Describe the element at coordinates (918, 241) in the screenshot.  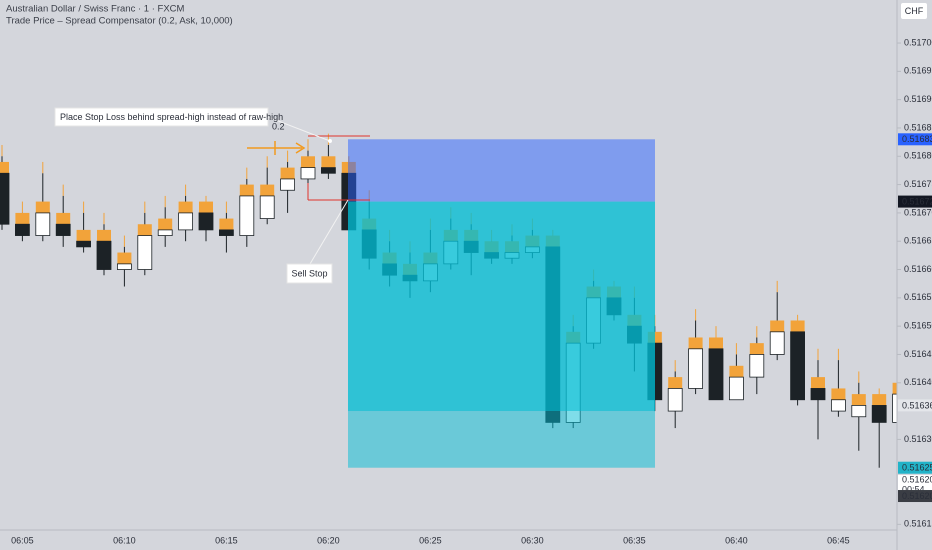
I see `y-tick-label: 0.51665` at that location.